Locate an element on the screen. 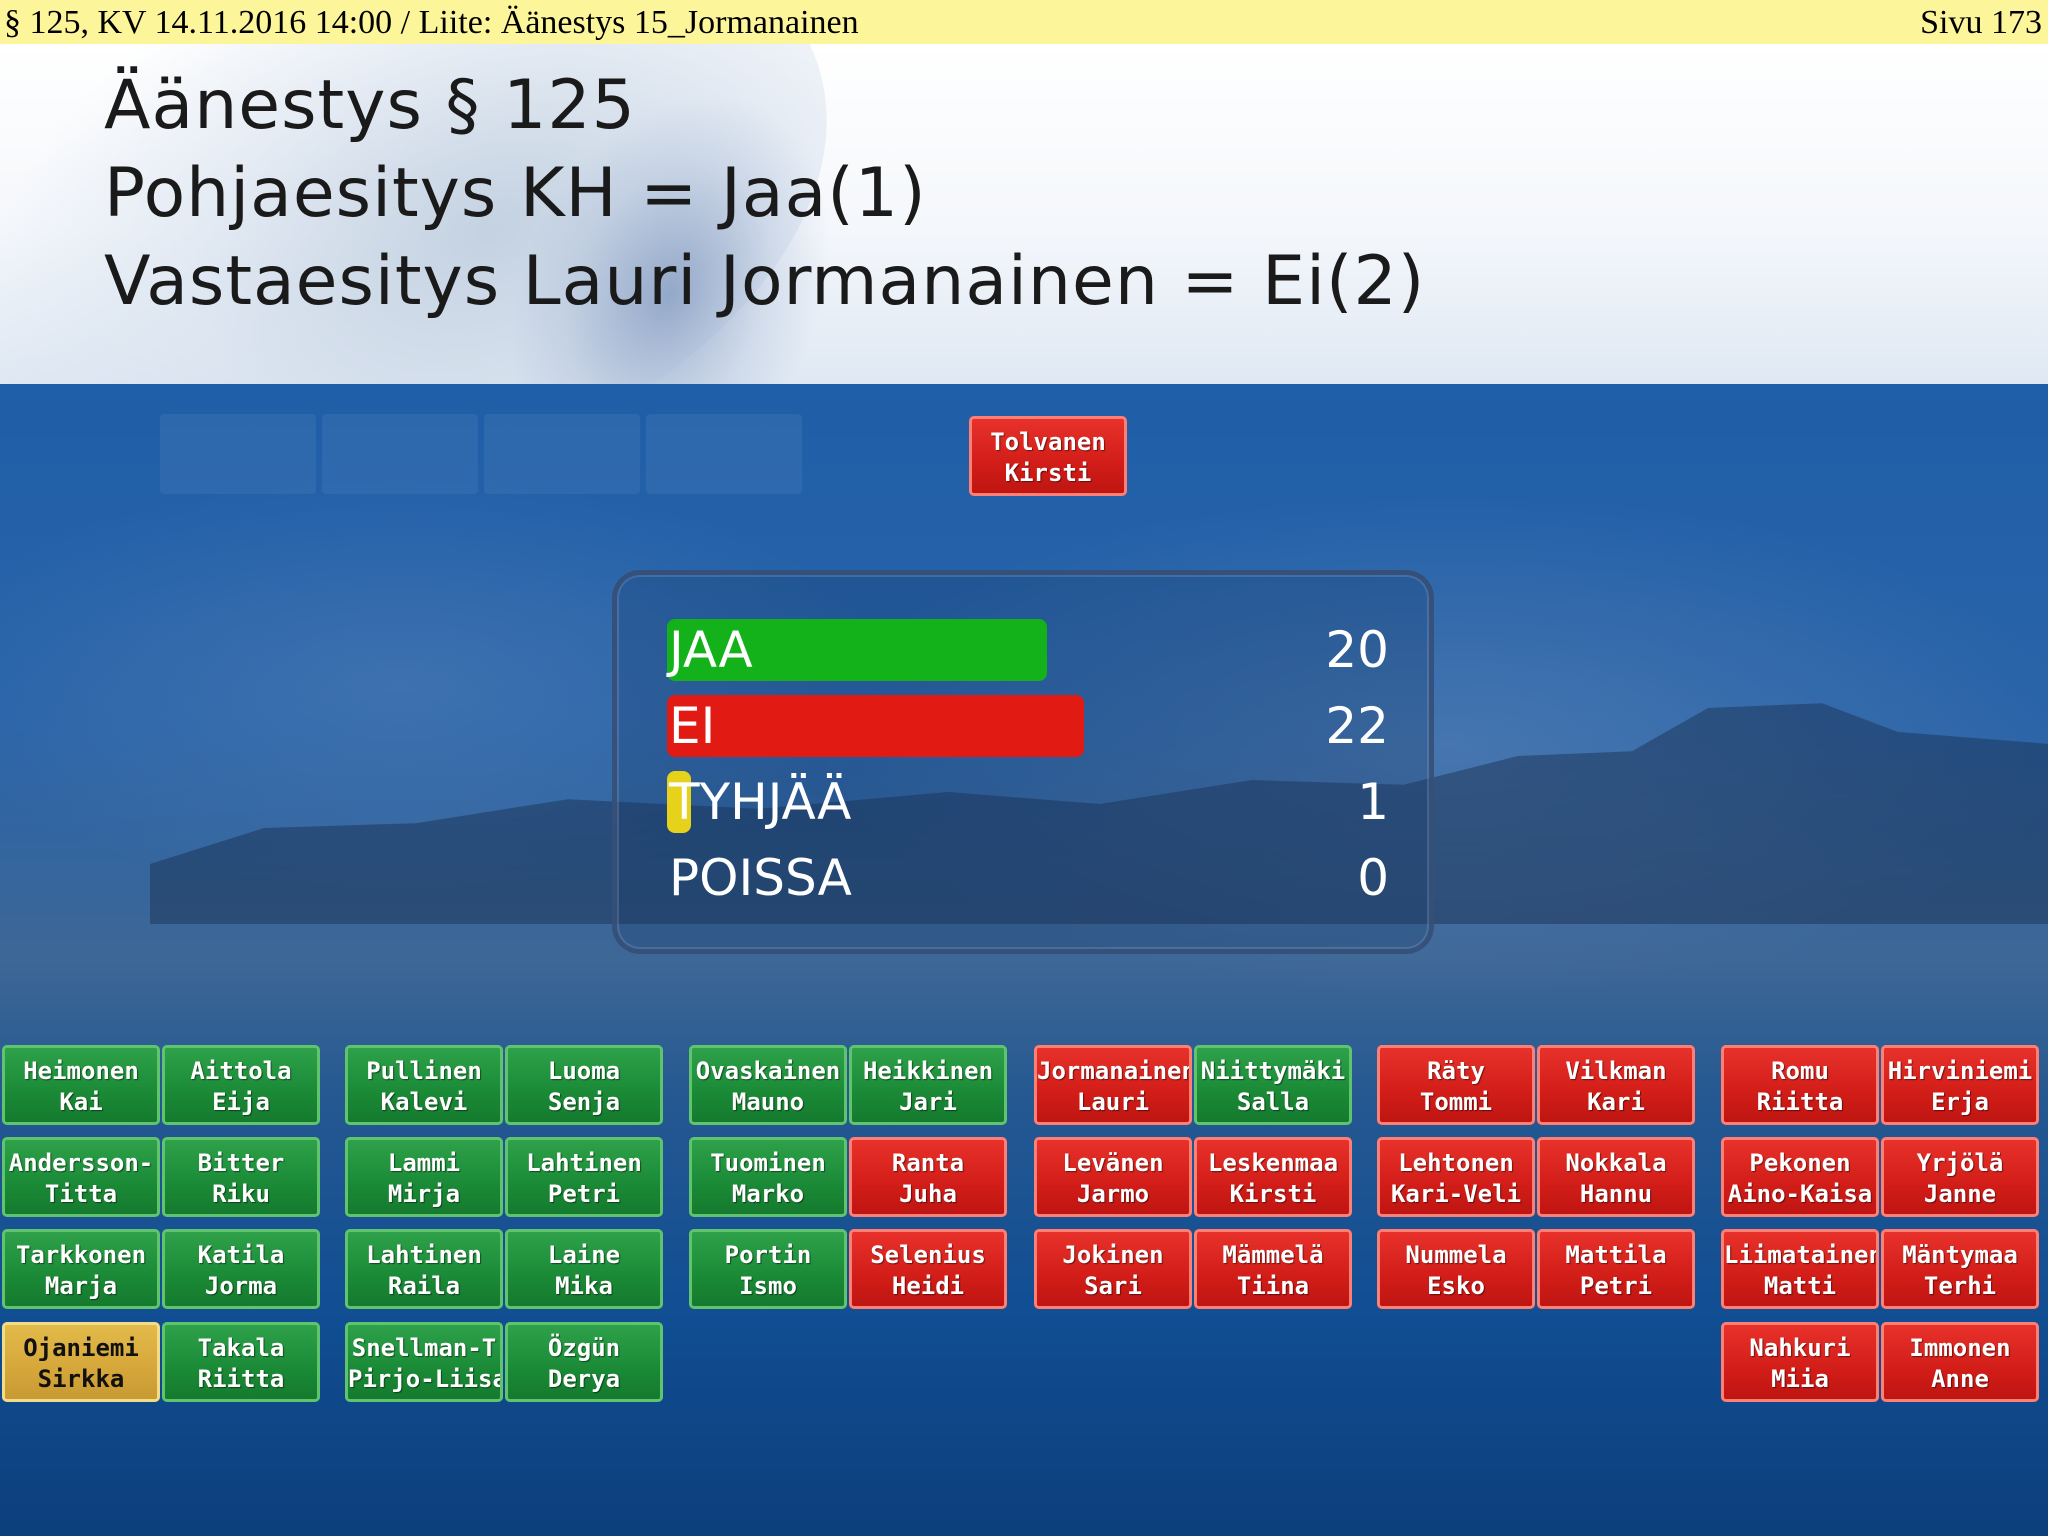 The width and height of the screenshot is (2048, 1536). base-proposal: Pohjaesitys KH = Jaa(1) is located at coordinates (515, 193).